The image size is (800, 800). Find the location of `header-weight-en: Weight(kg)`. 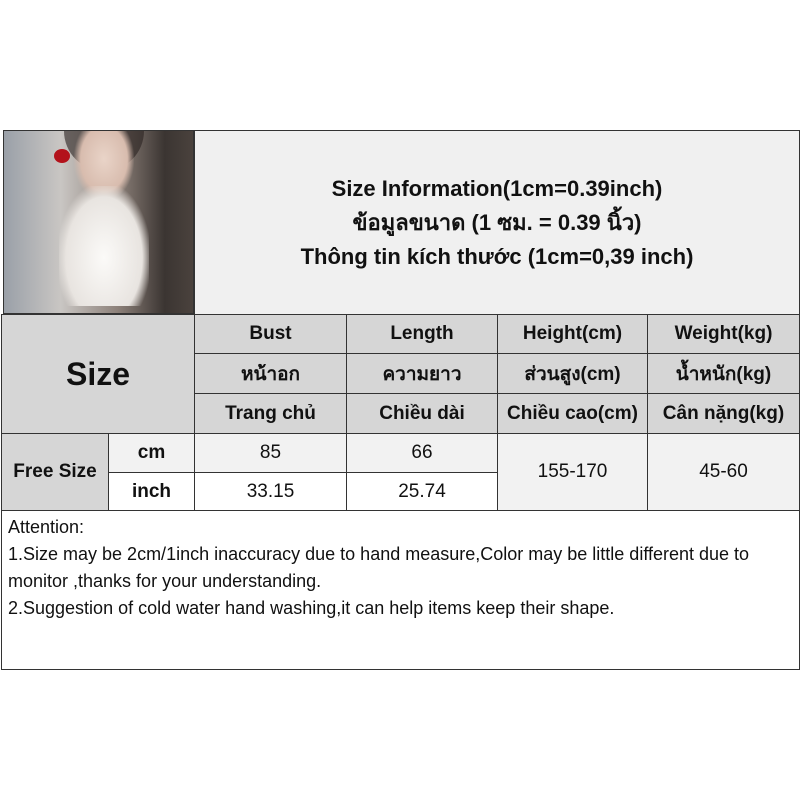

header-weight-en: Weight(kg) is located at coordinates (723, 334).